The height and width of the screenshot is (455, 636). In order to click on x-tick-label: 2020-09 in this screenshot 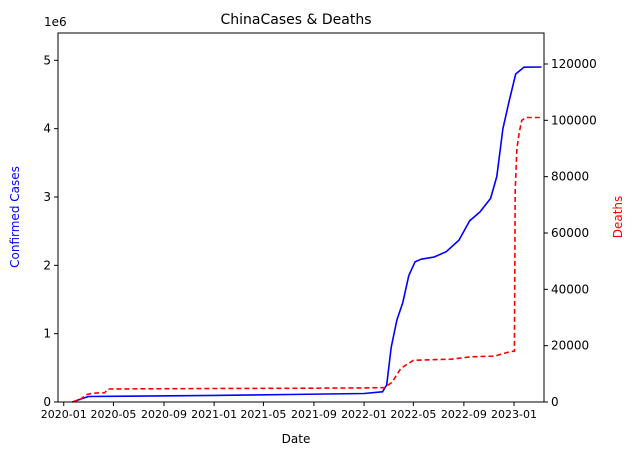, I will do `click(164, 414)`.